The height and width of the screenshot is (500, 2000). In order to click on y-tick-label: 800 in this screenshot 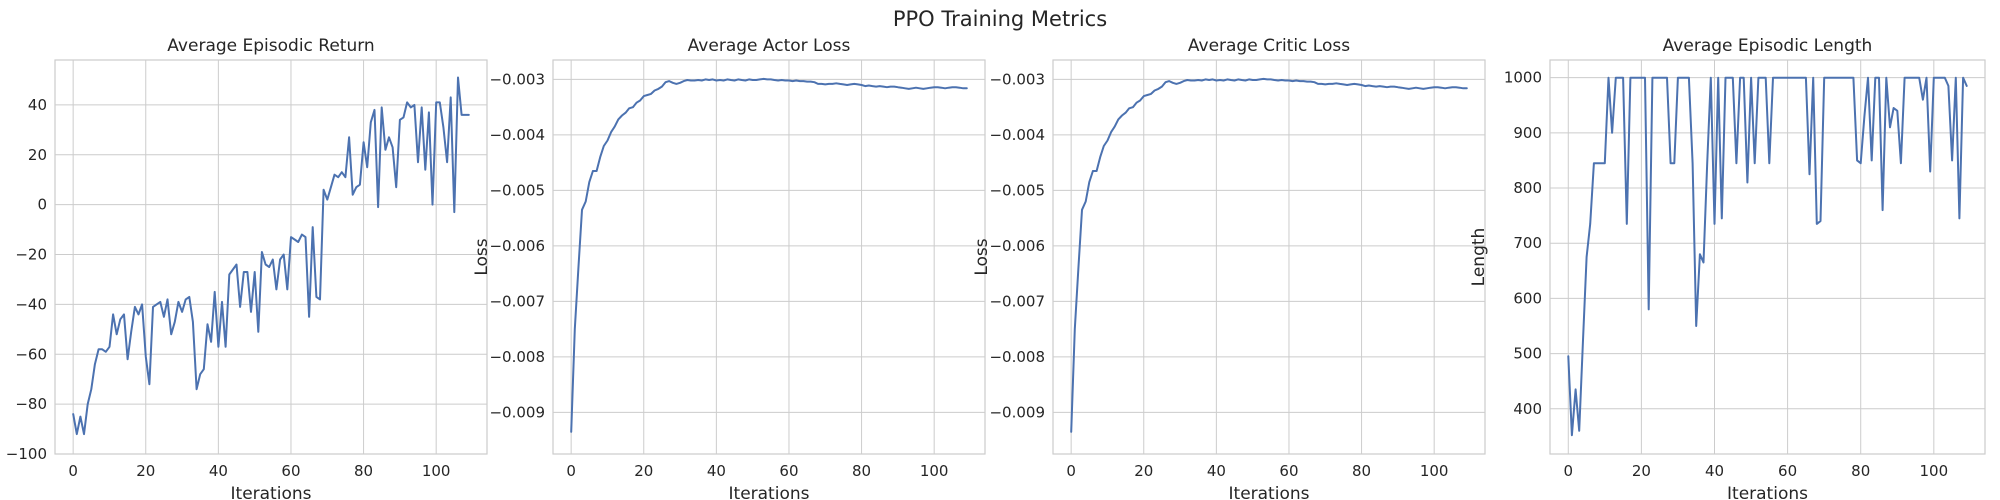, I will do `click(1527, 188)`.